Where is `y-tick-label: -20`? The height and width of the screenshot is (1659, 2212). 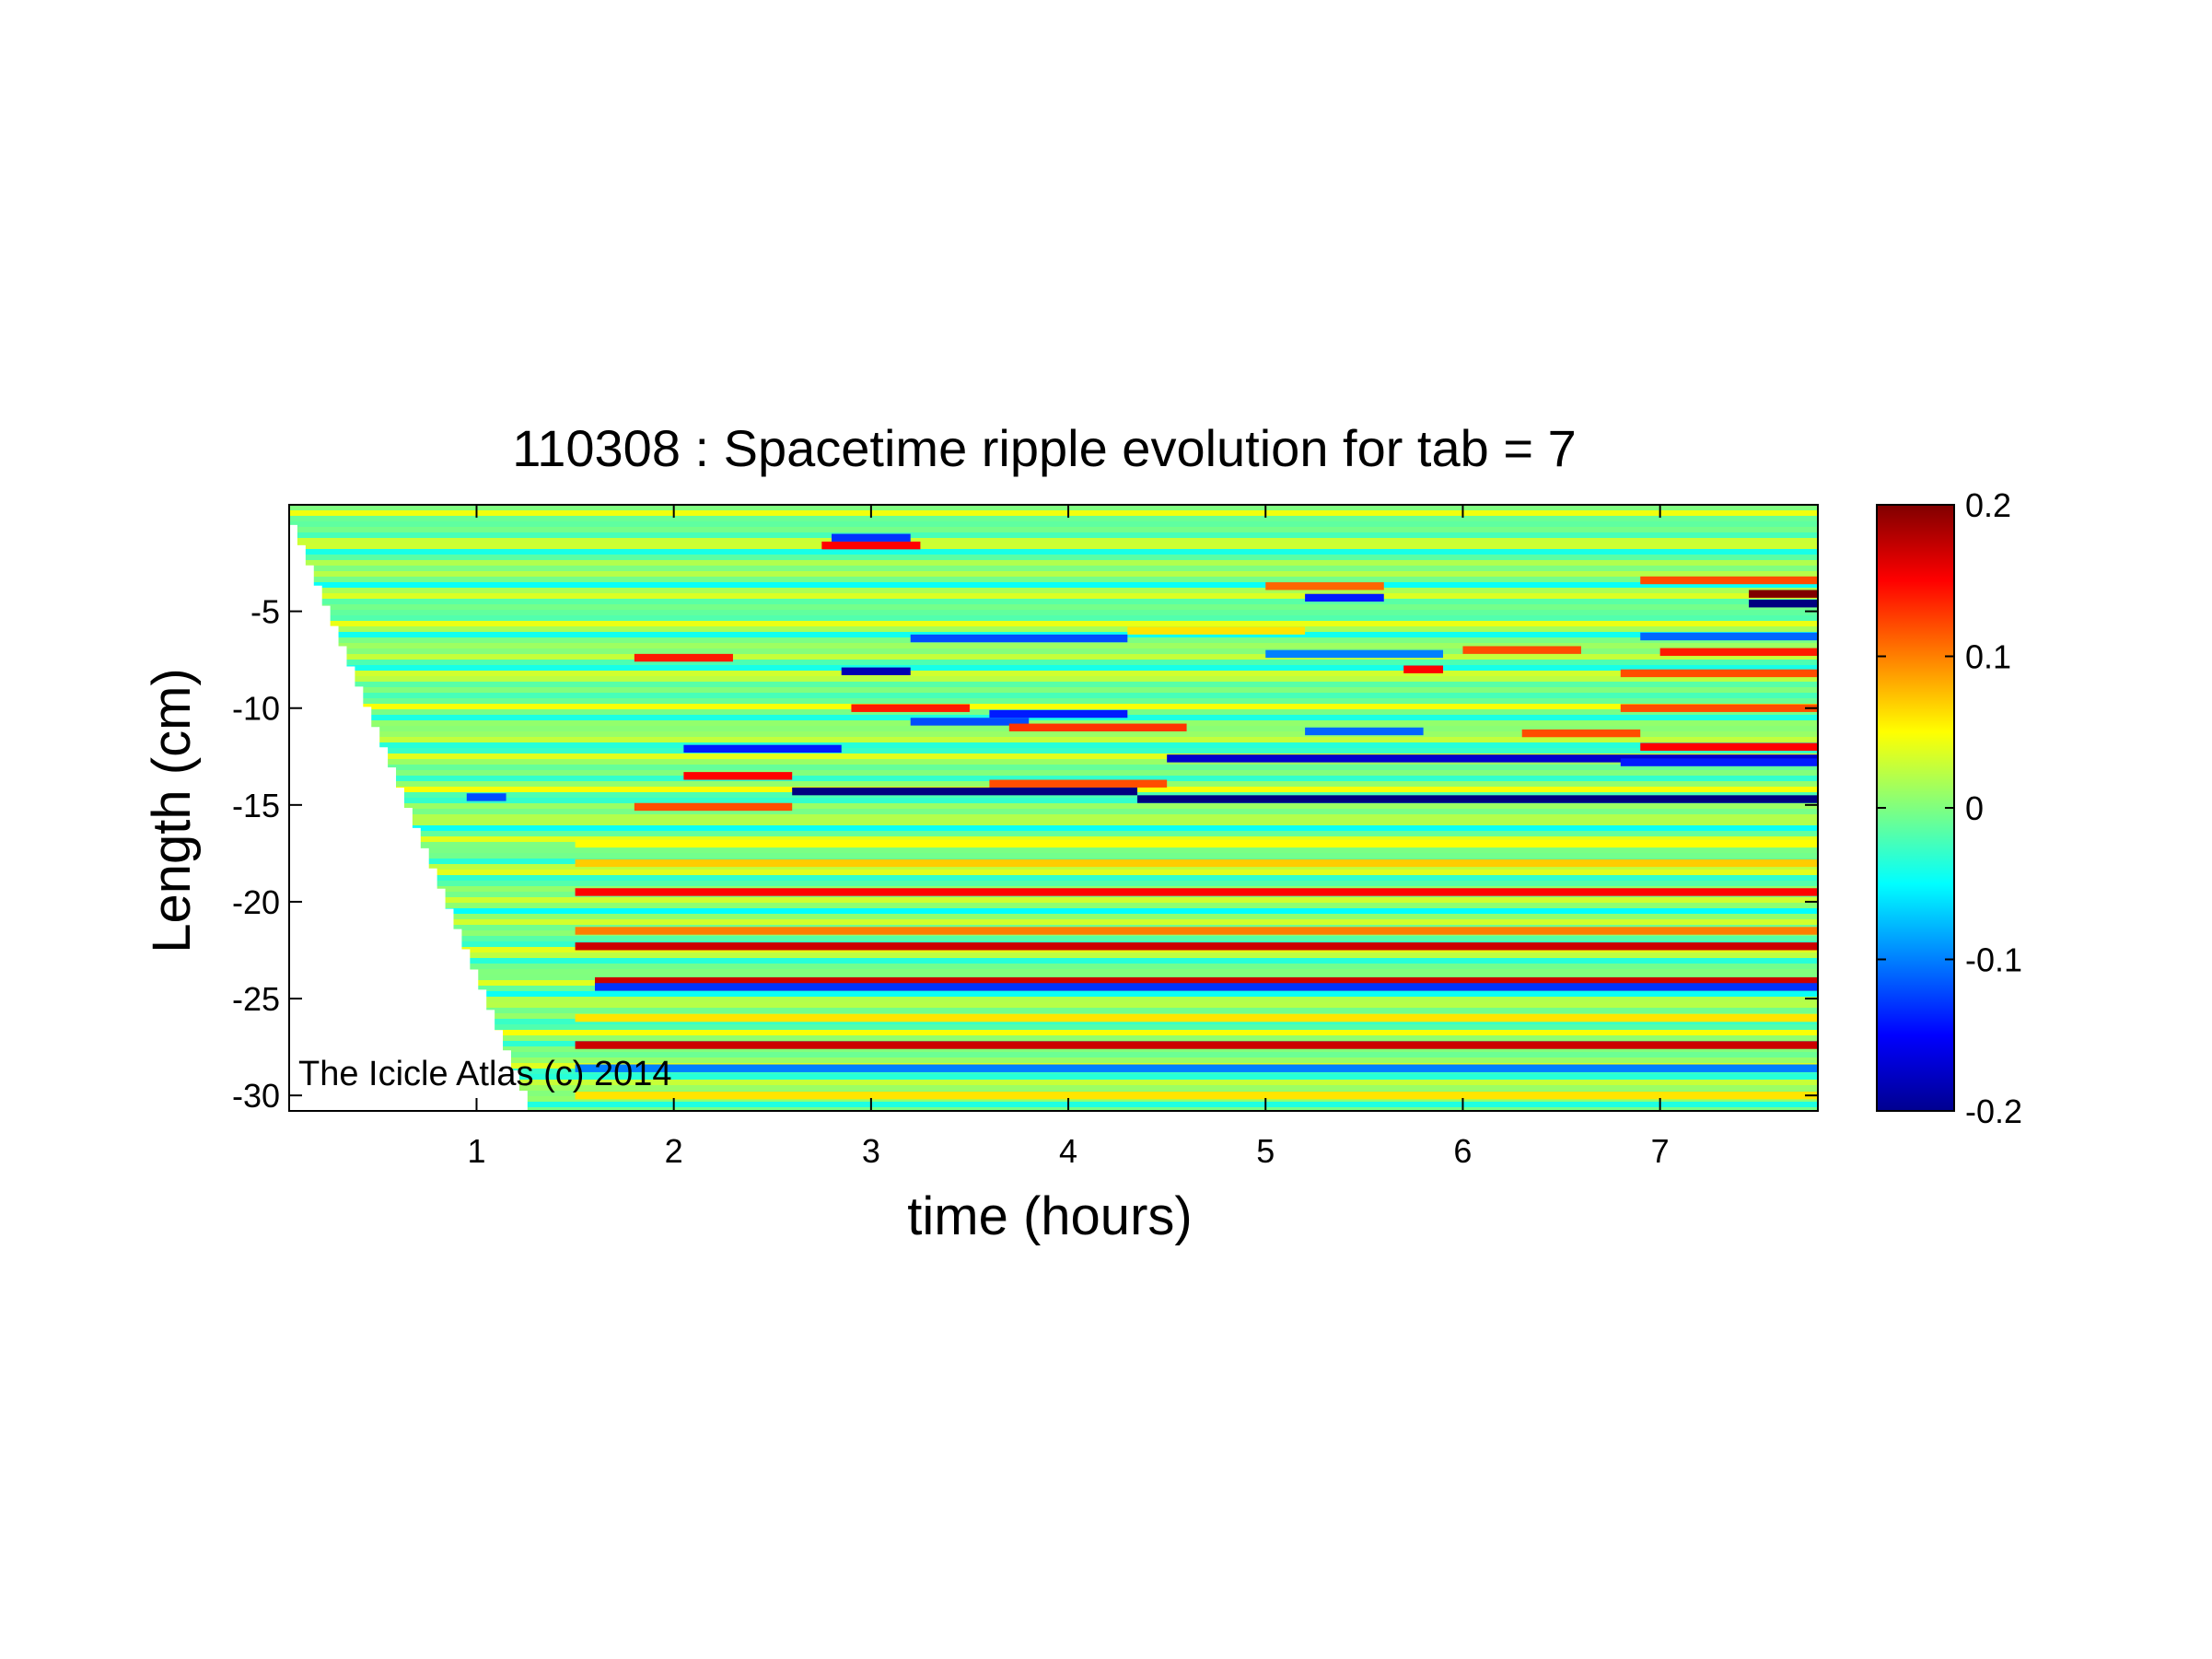
y-tick-label: -20 is located at coordinates (256, 902).